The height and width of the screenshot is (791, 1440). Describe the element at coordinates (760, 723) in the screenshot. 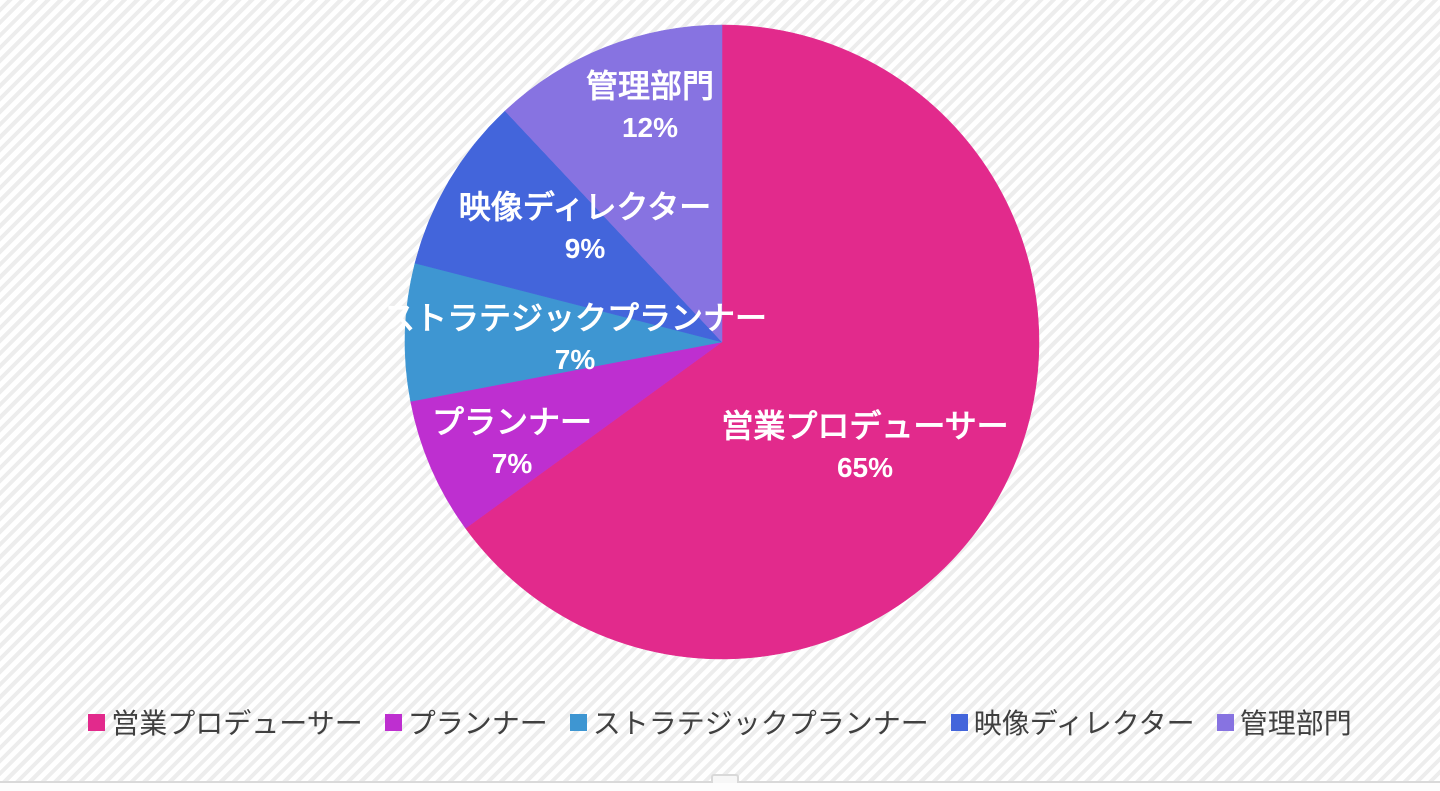

I see `legend-label: ストラテジックプランナー` at that location.